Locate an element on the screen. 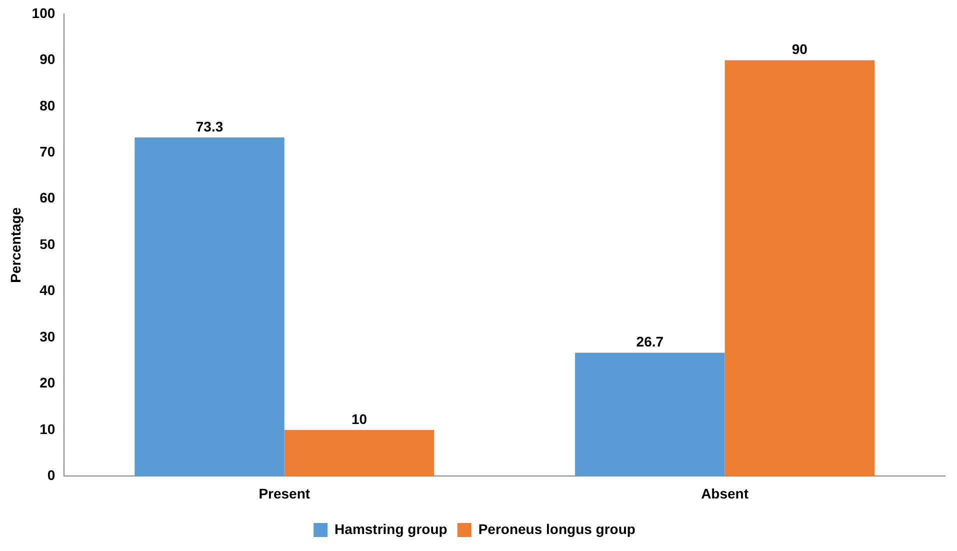 This screenshot has height=551, width=957. y-tick-label: 70 is located at coordinates (48, 152).